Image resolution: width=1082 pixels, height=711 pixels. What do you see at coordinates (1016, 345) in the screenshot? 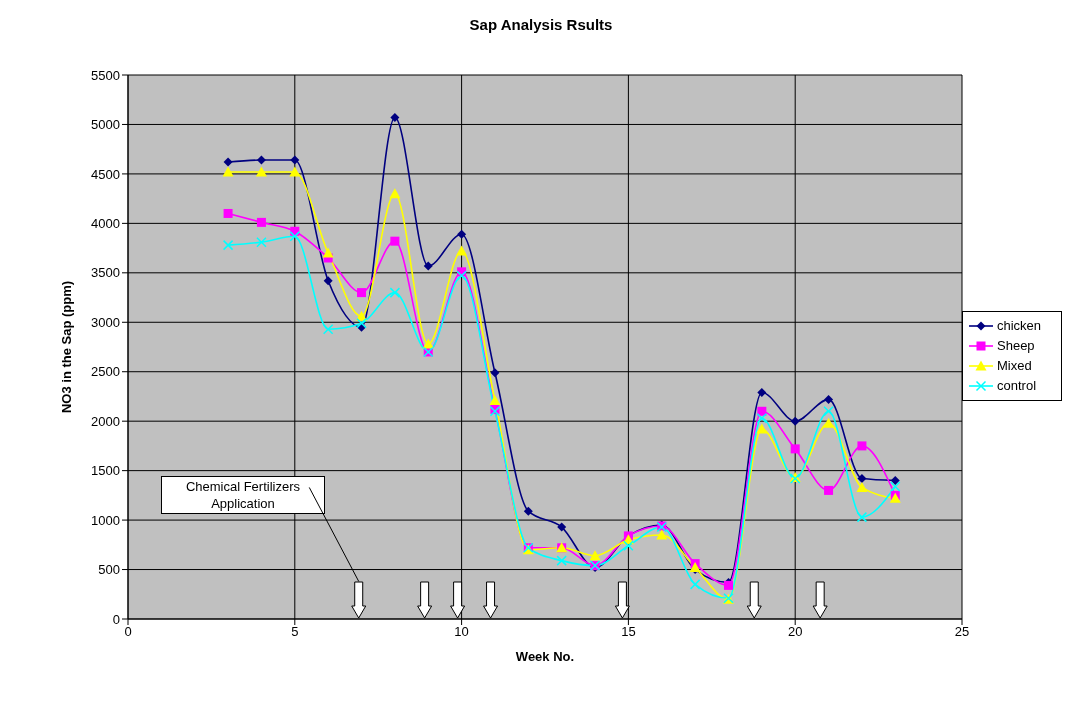
I see `legend-label: Sheep` at bounding box center [1016, 345].